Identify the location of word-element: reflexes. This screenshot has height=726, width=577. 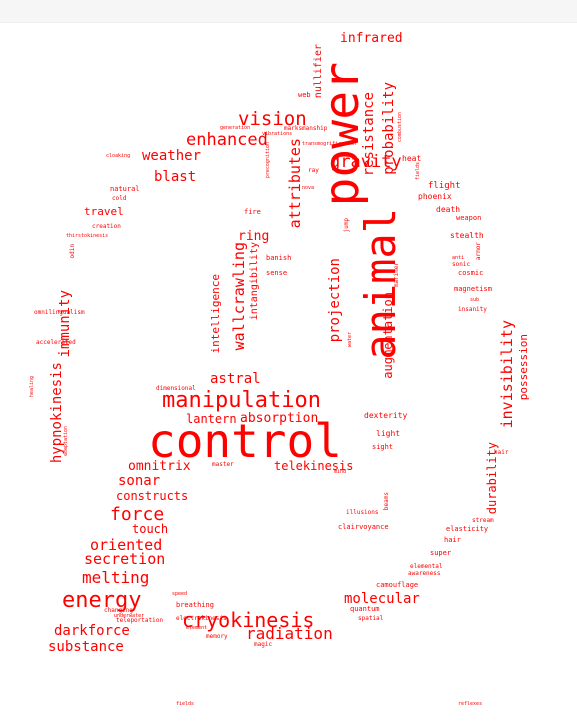
(470, 704).